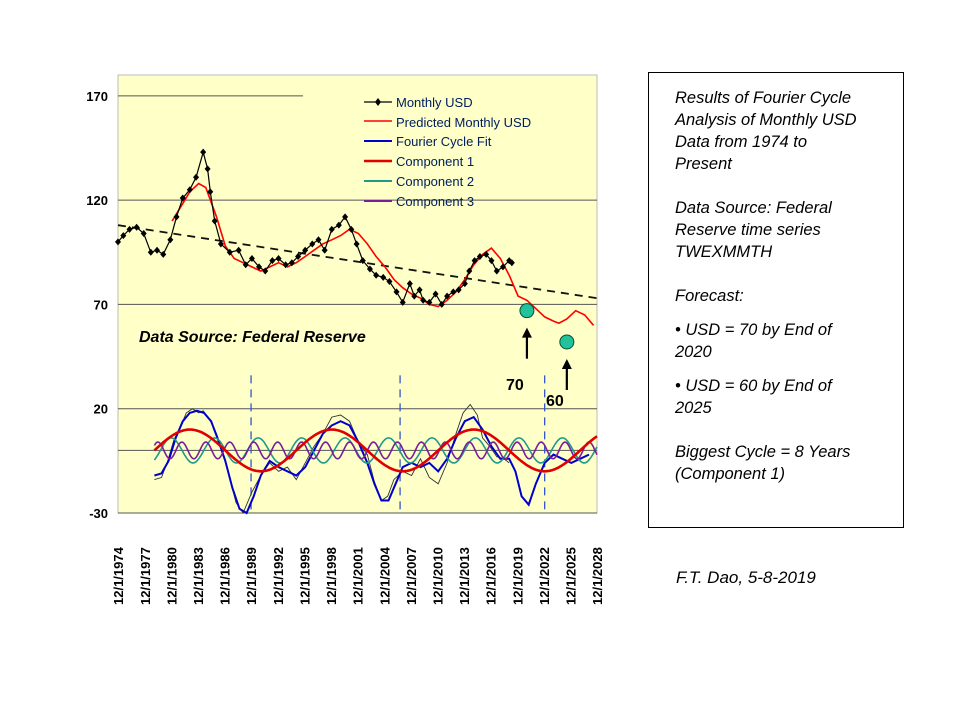  I want to click on y-tick-label: -30, so click(98, 513).